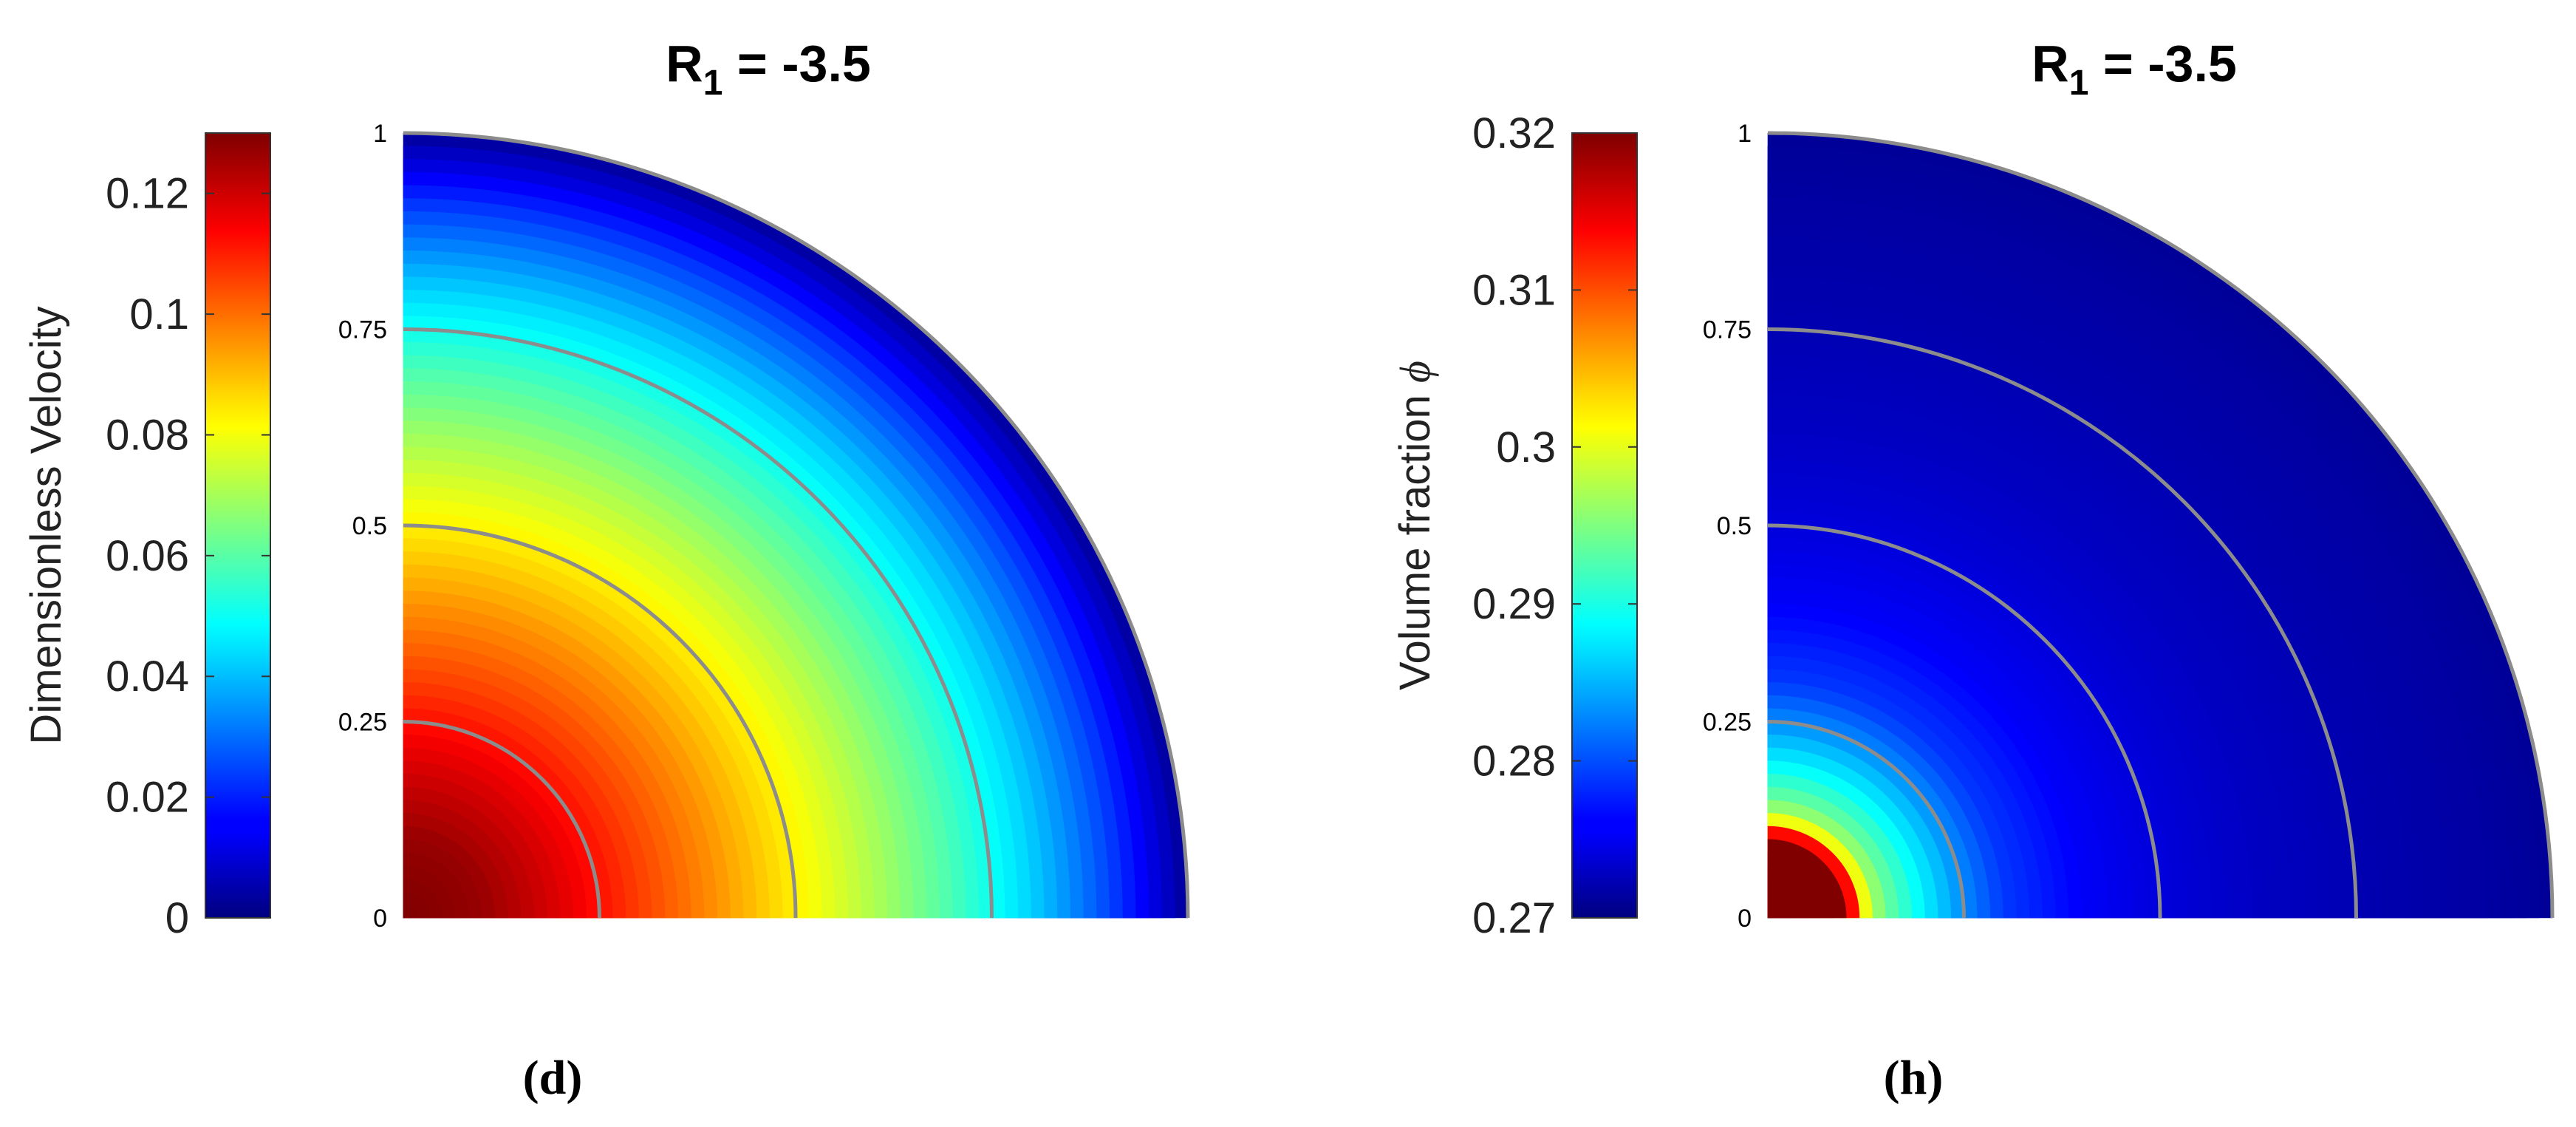  I want to click on title-sub-h: 1, so click(2079, 83).